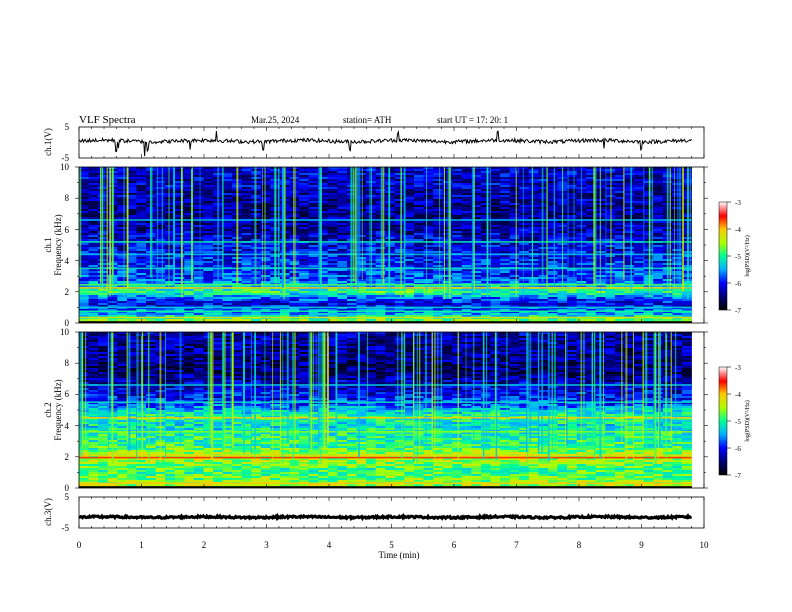 The image size is (792, 612). What do you see at coordinates (48, 142) in the screenshot?
I see `ch1-waveform-ylabel: ch.1(V)` at bounding box center [48, 142].